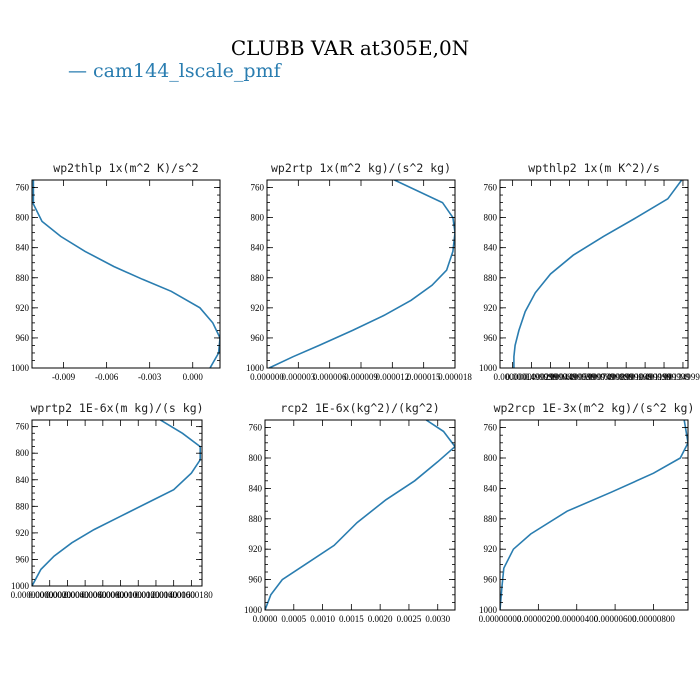  I want to click on x-tick-label: 0.00000600, so click(615, 619).